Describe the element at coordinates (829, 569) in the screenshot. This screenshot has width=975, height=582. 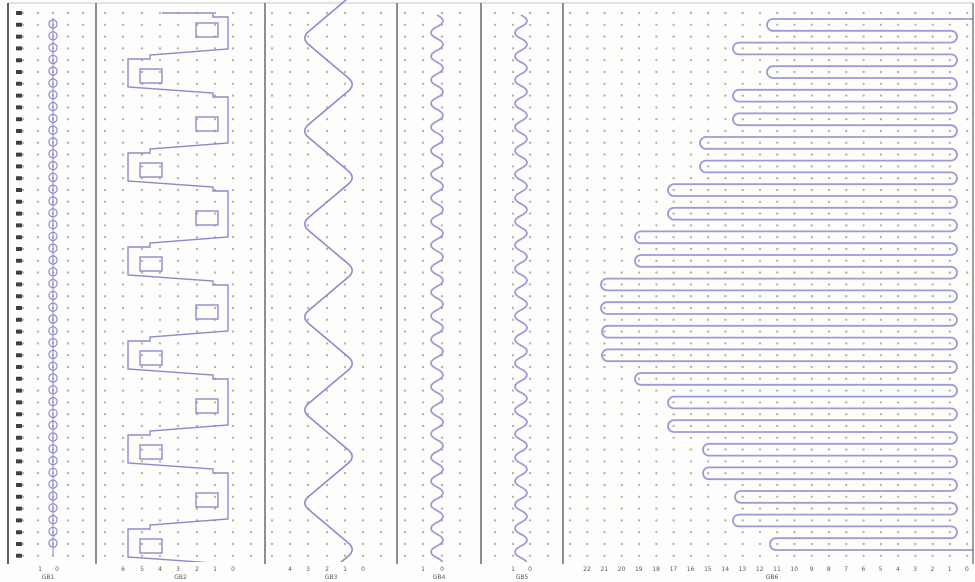
I see `tick-label: 8` at that location.